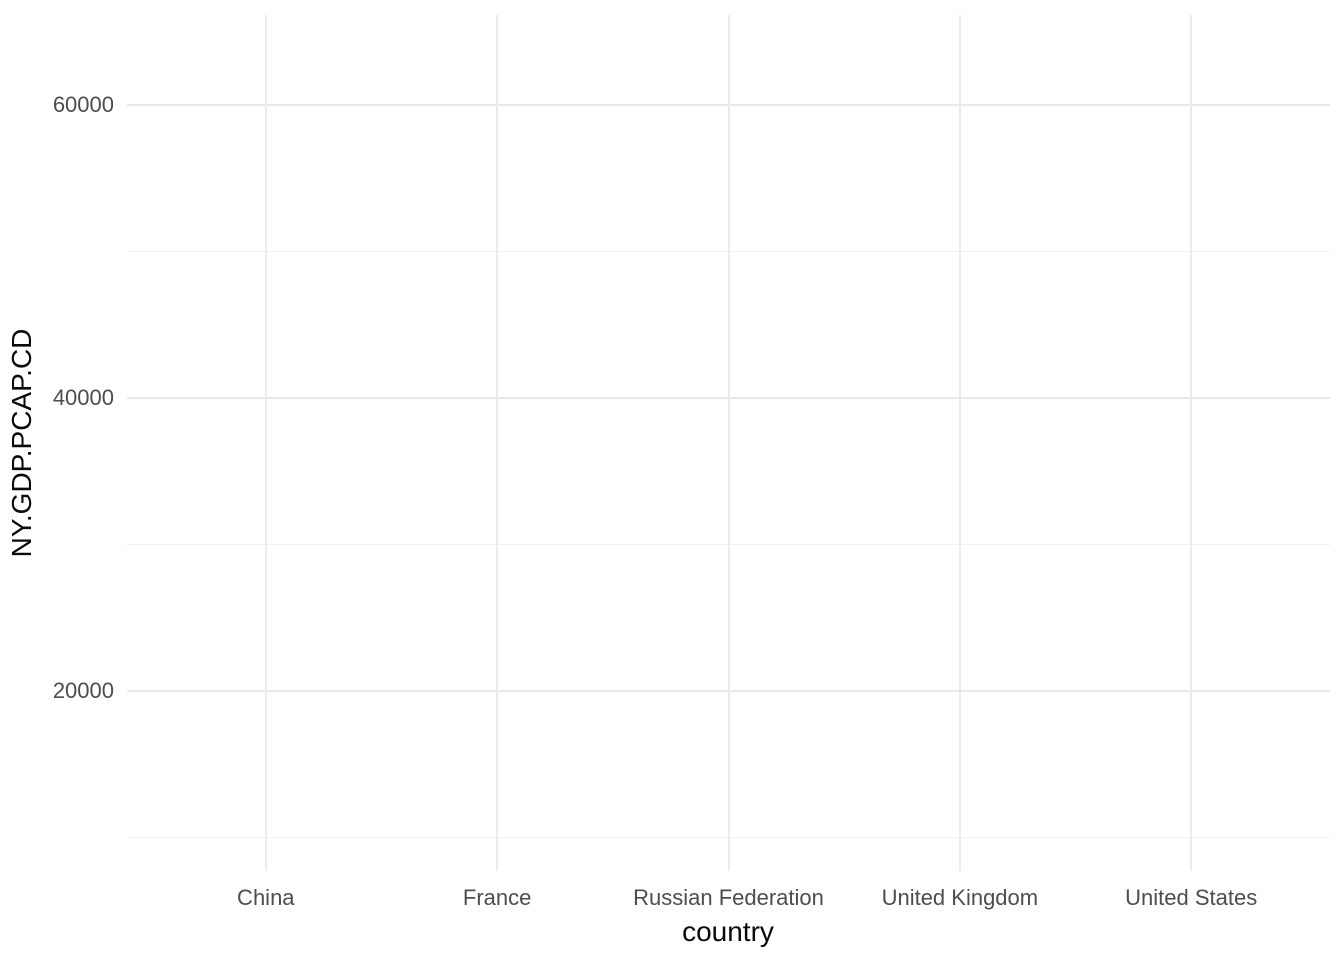  I want to click on x-axis-title: country, so click(728, 931).